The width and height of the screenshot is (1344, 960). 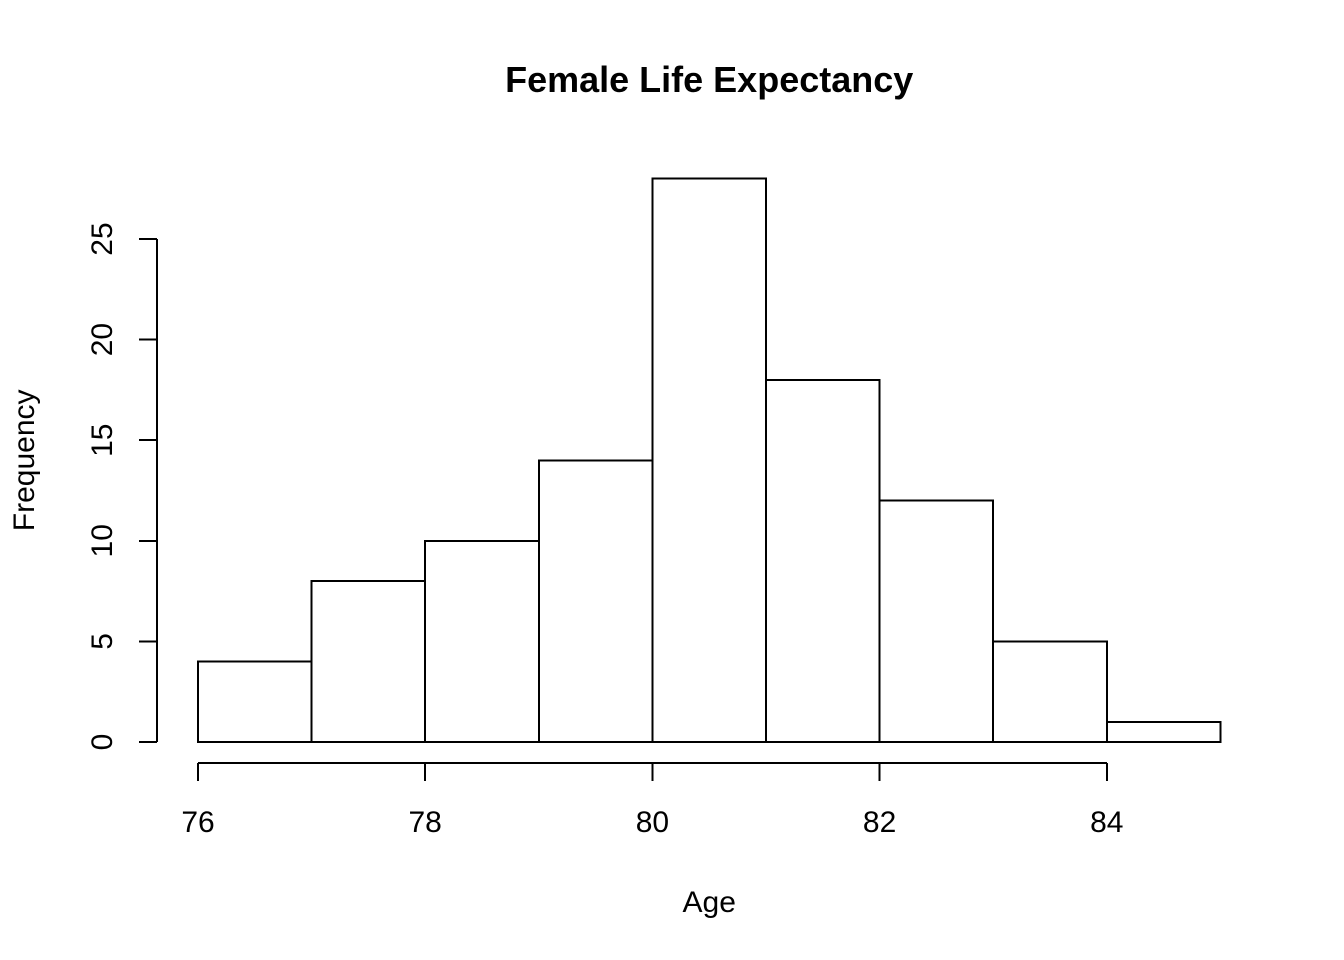 What do you see at coordinates (24, 460) in the screenshot?
I see `y-axis-title: Frequency` at bounding box center [24, 460].